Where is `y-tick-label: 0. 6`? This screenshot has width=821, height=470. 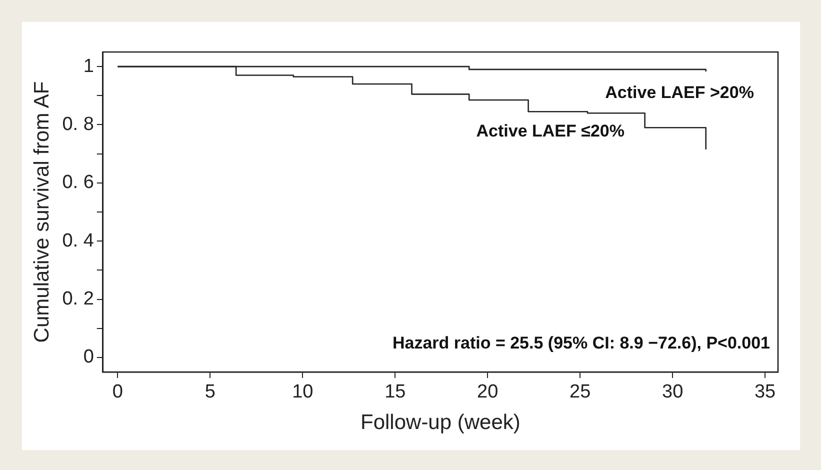
y-tick-label: 0. 6 is located at coordinates (78, 183).